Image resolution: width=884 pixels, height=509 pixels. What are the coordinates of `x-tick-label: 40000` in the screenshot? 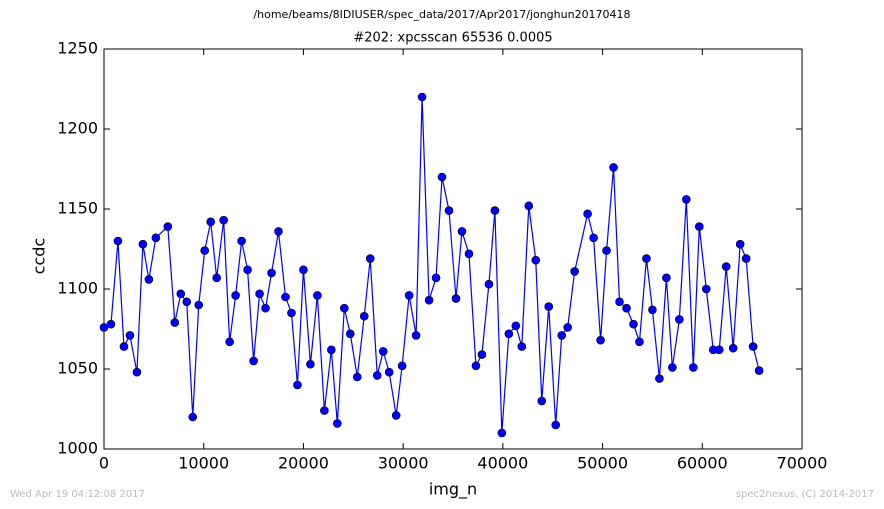 It's located at (502, 463).